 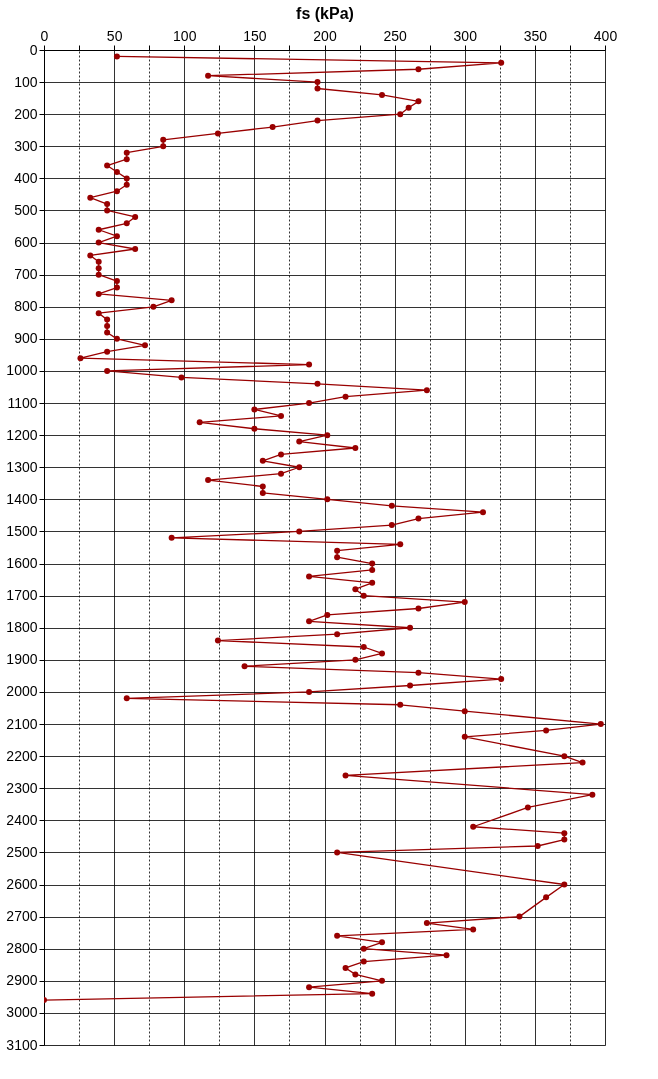 I want to click on y-tick-label: 1700, so click(x=22, y=595).